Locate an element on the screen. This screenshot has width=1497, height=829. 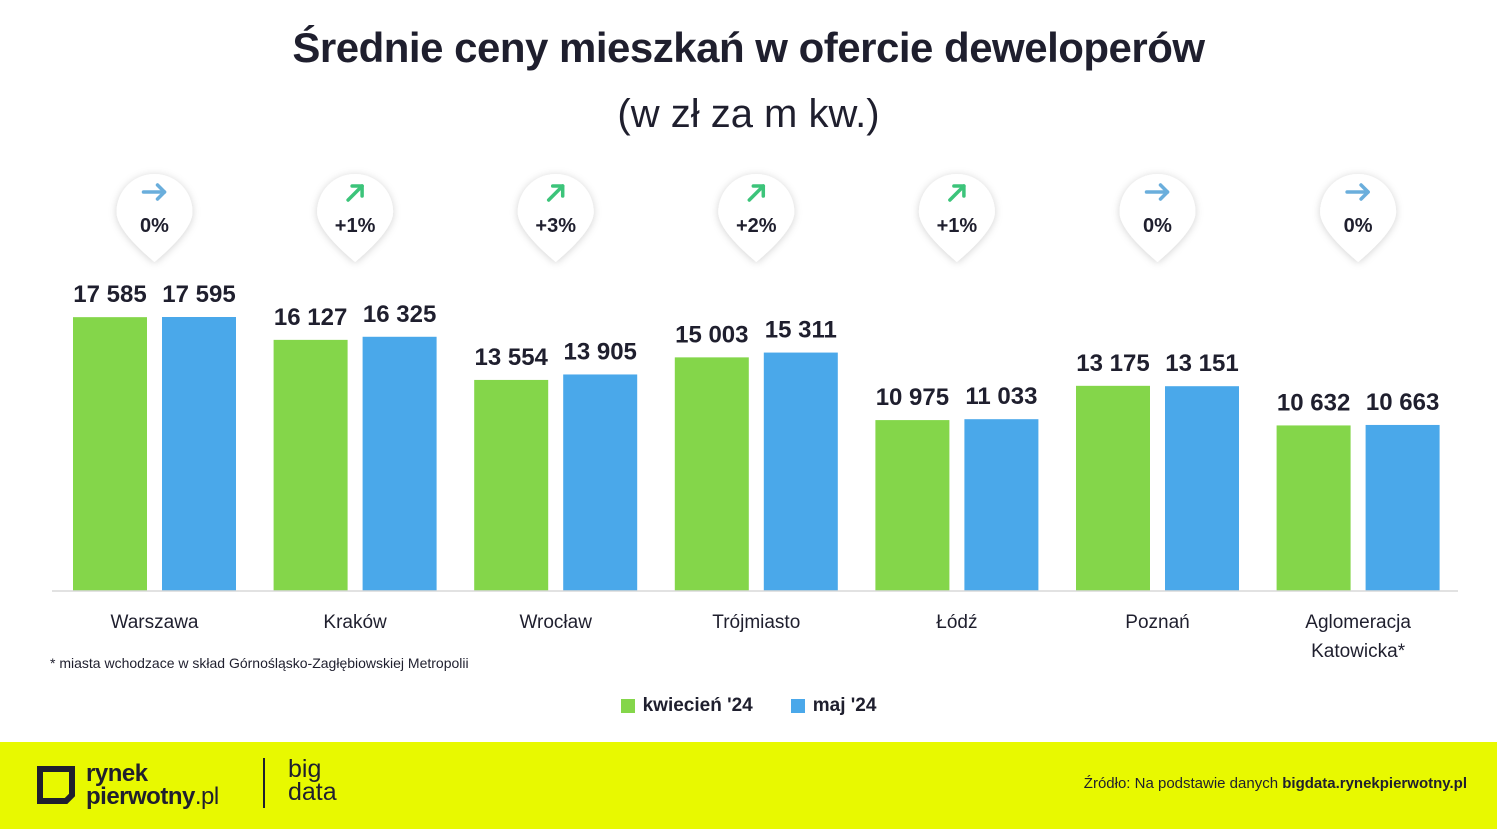
change-badge: +3% is located at coordinates (555, 218).